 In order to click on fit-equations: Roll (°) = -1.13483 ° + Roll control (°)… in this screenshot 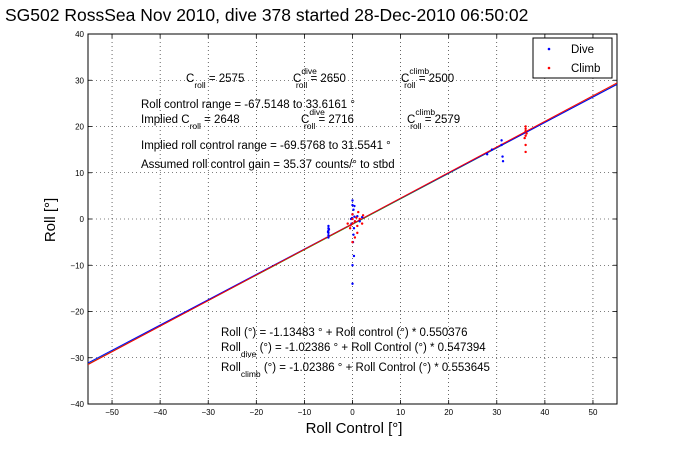, I will do `click(355, 353)`.